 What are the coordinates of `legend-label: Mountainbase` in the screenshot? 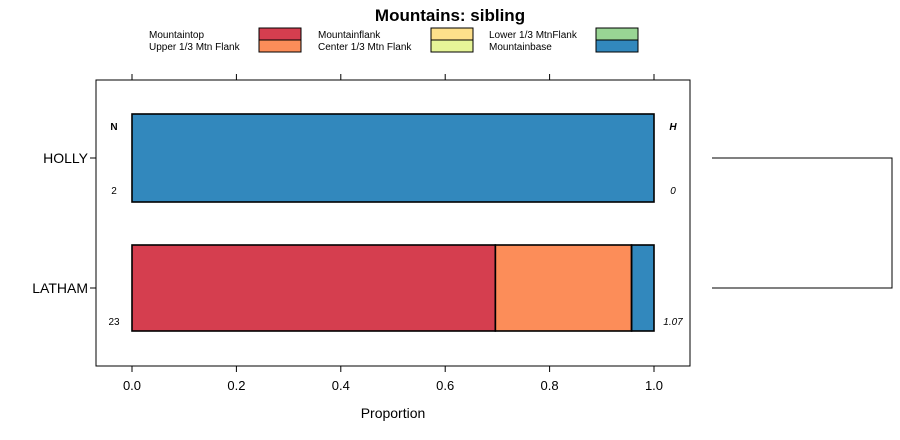 It's located at (520, 47).